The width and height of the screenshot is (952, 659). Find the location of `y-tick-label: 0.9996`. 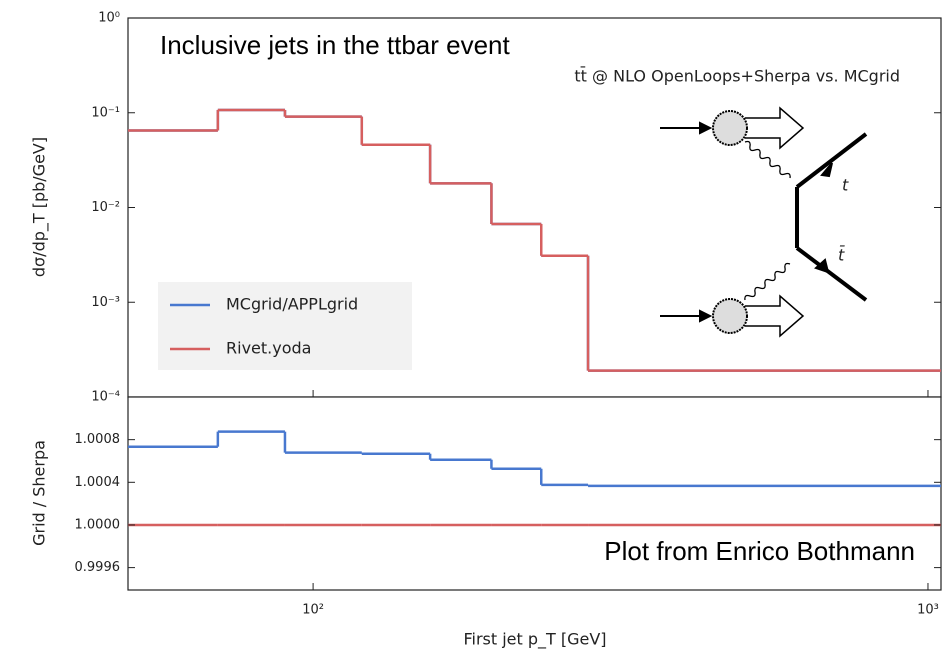

y-tick-label: 0.9996 is located at coordinates (98, 567).